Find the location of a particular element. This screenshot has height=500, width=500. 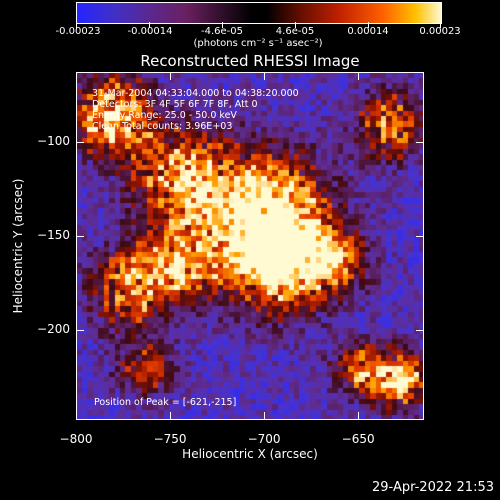

timestamp: 29-Apr-2022 21:53 is located at coordinates (433, 487).